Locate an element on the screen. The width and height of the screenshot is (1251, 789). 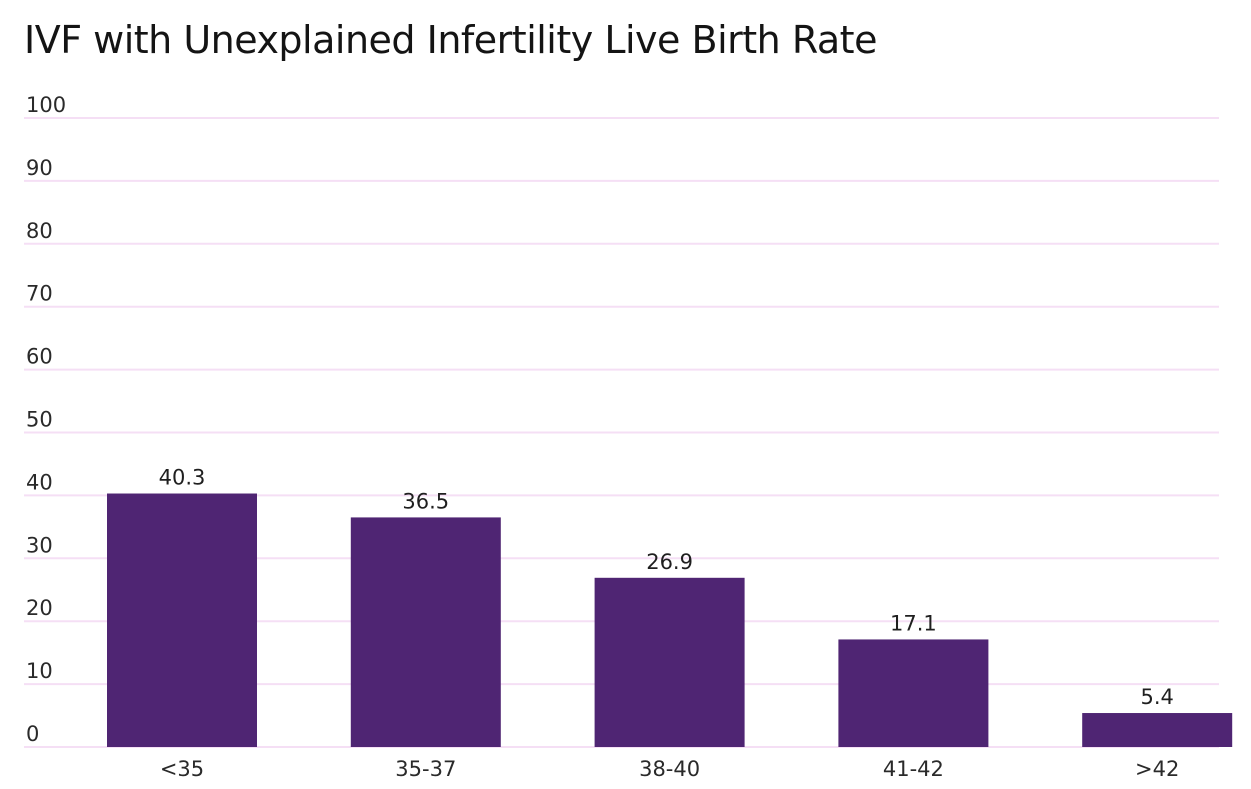
data-label: 17.1 is located at coordinates (913, 623).